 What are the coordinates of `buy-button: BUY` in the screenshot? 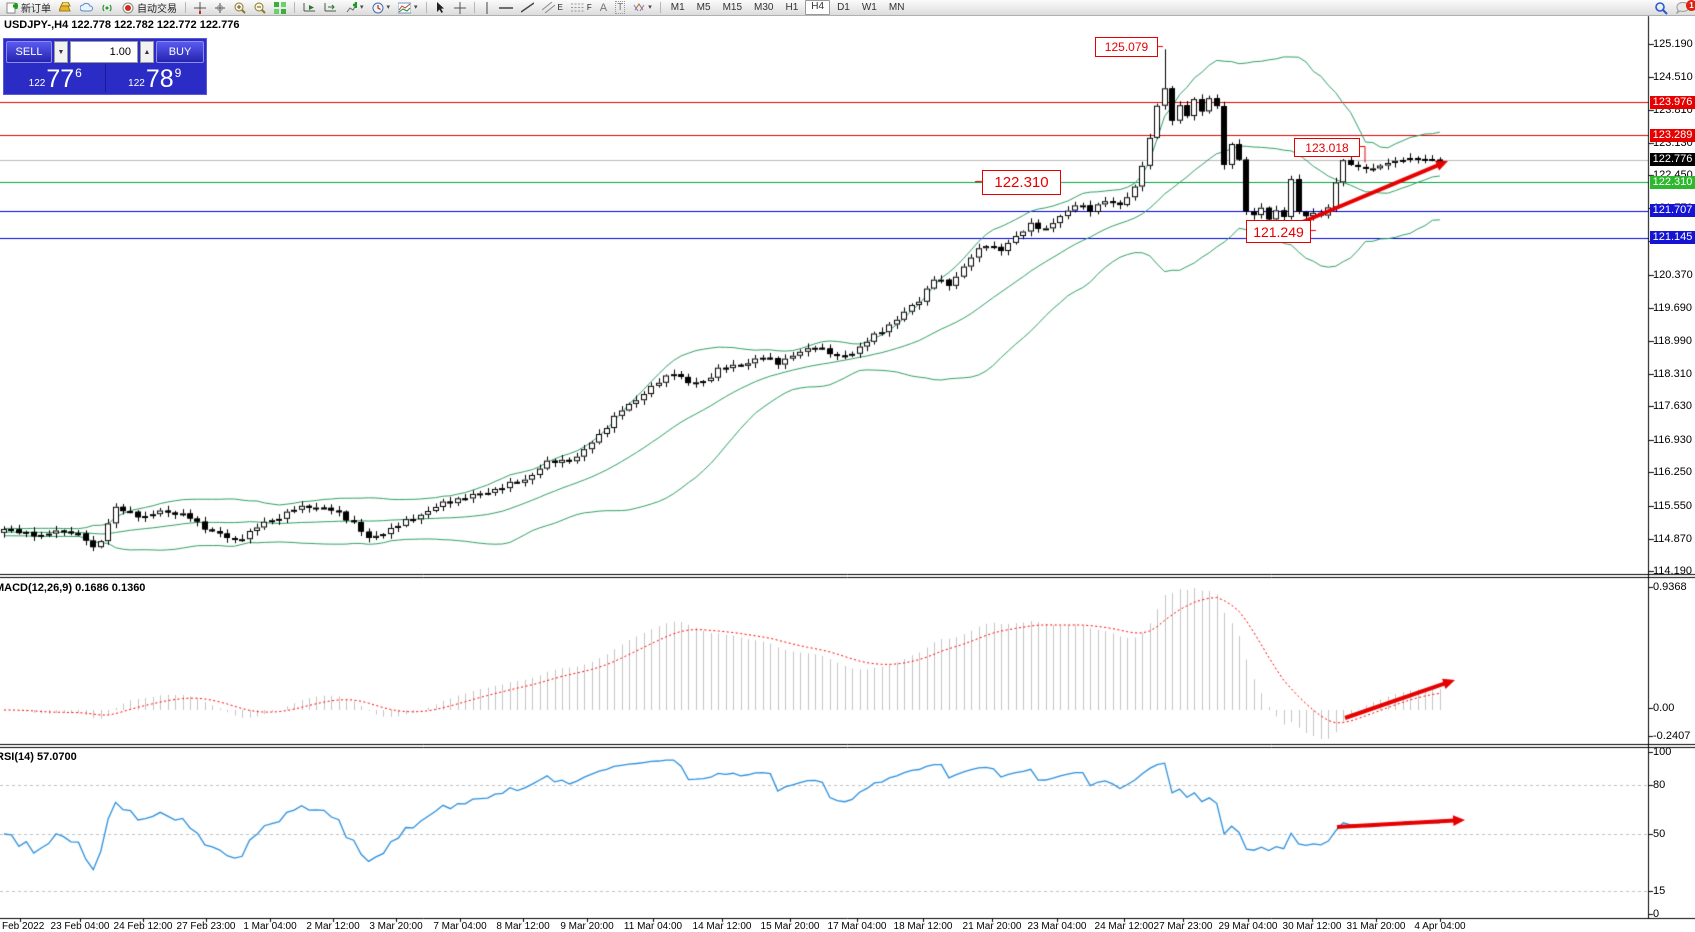 It's located at (180, 52).